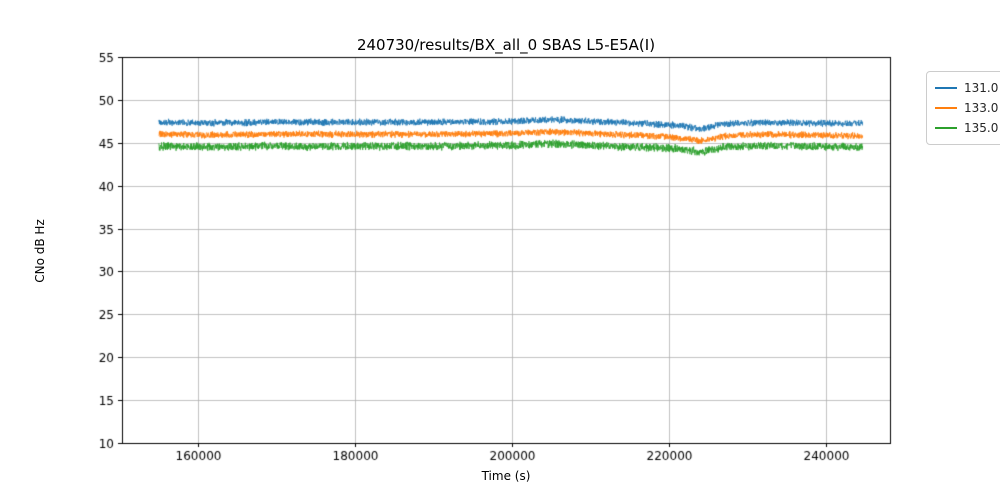  Describe the element at coordinates (506, 476) in the screenshot. I see `x-axis-label: Time (s)` at that location.